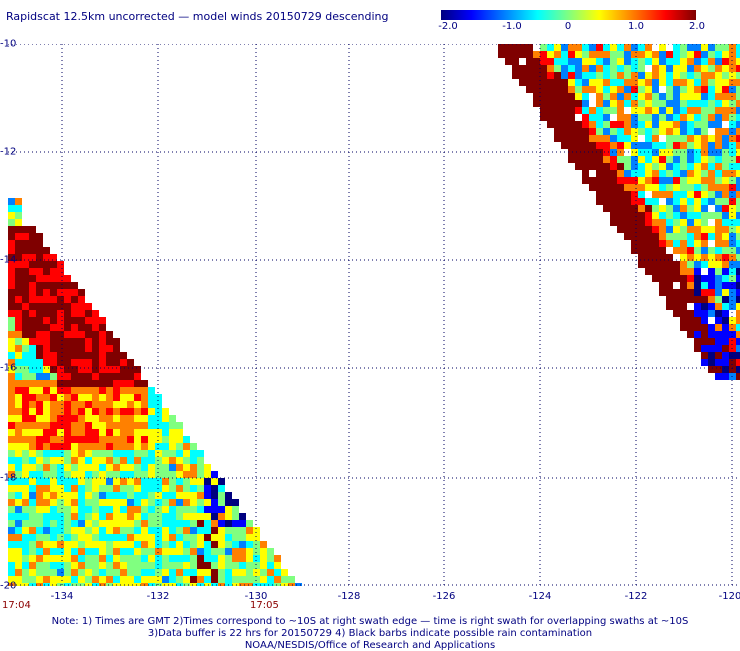  What do you see at coordinates (568, 15) in the screenshot?
I see `color-scale-bar` at bounding box center [568, 15].